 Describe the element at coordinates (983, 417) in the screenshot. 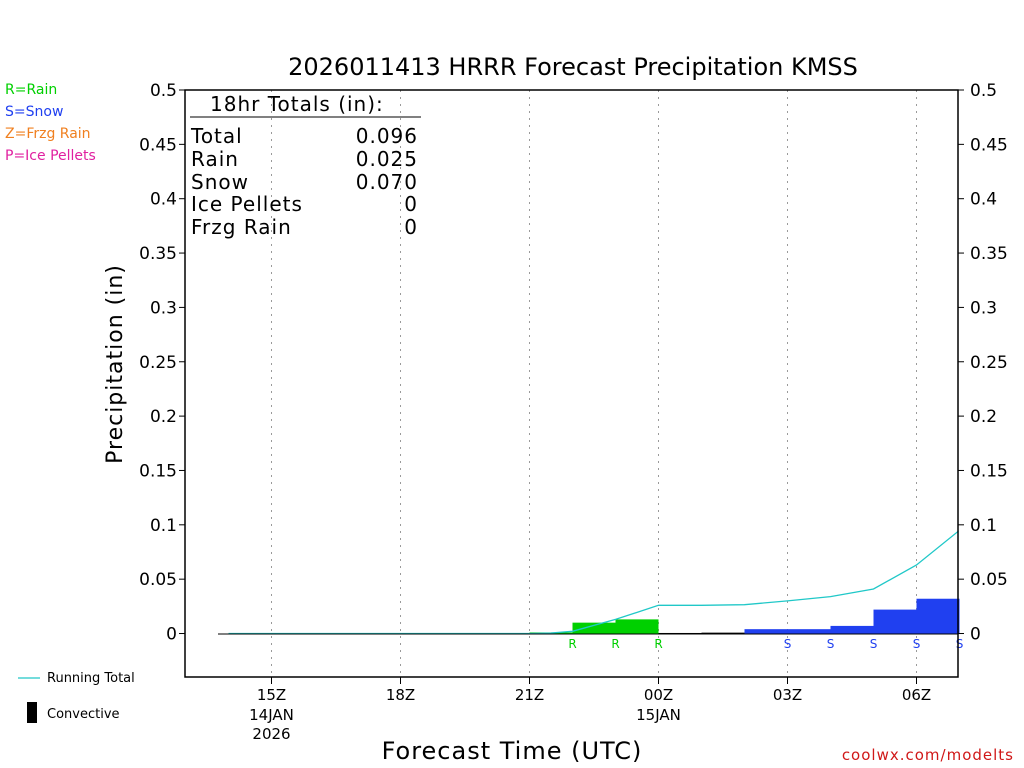

I see `ytick-right-label-4: 0.2` at that location.